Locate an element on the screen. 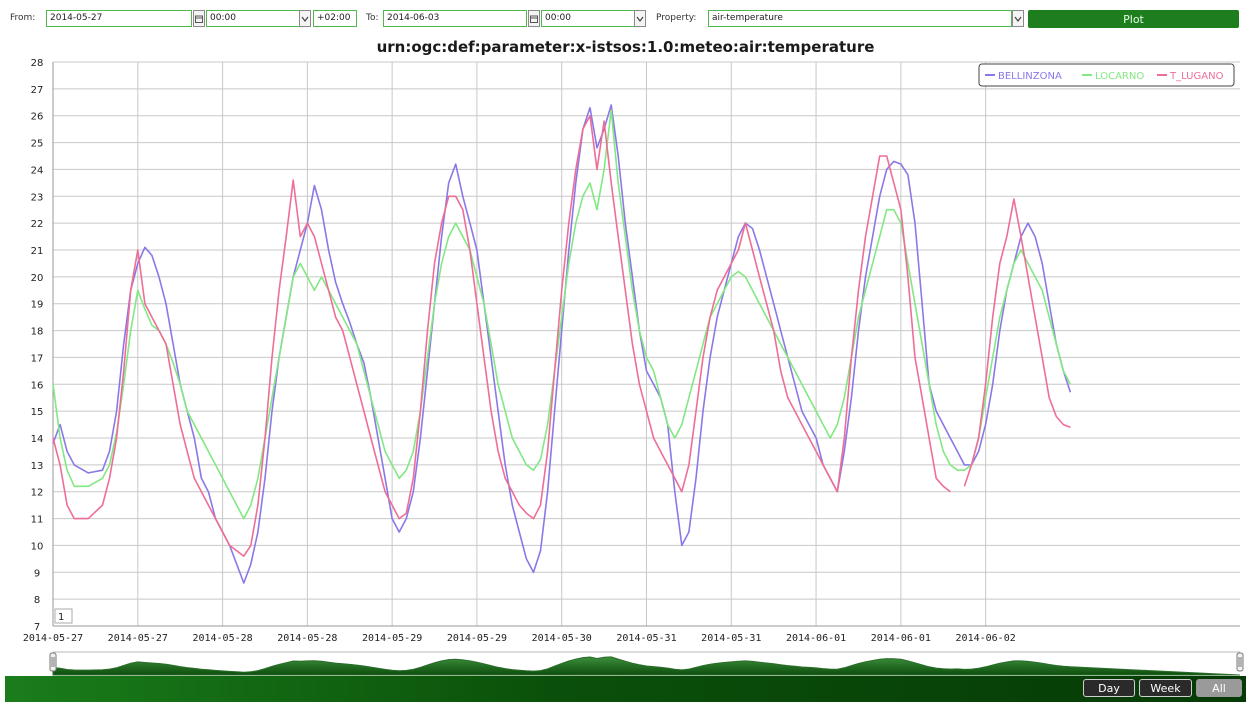 The height and width of the screenshot is (706, 1251). legend-item-locarno: LOCARNO is located at coordinates (1119, 76).